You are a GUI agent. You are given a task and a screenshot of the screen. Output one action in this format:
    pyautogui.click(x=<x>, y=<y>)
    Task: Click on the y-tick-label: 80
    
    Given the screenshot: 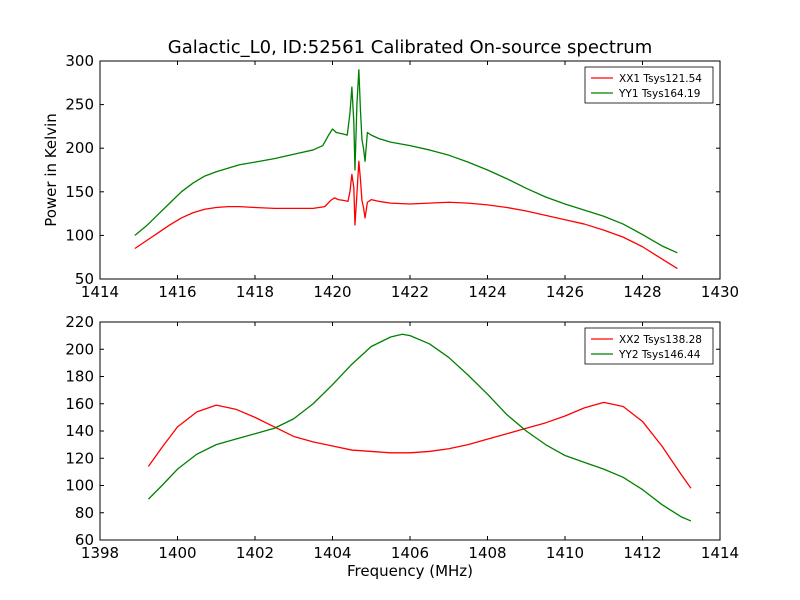 What is the action you would take?
    pyautogui.click(x=84, y=513)
    